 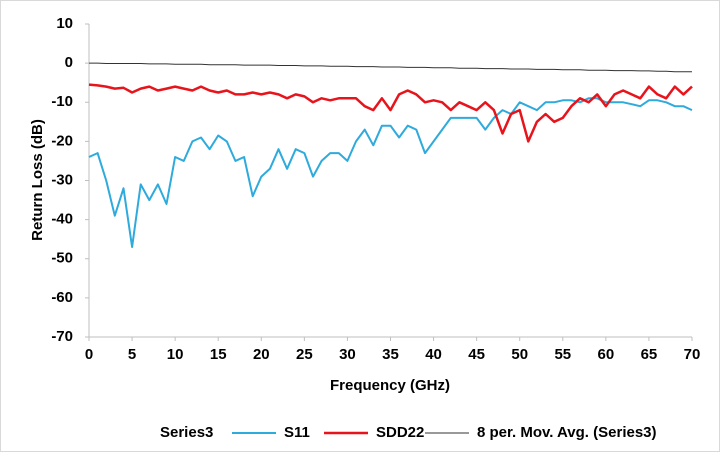 What do you see at coordinates (390, 385) in the screenshot?
I see `x-axis-title: Frequency (GHz)` at bounding box center [390, 385].